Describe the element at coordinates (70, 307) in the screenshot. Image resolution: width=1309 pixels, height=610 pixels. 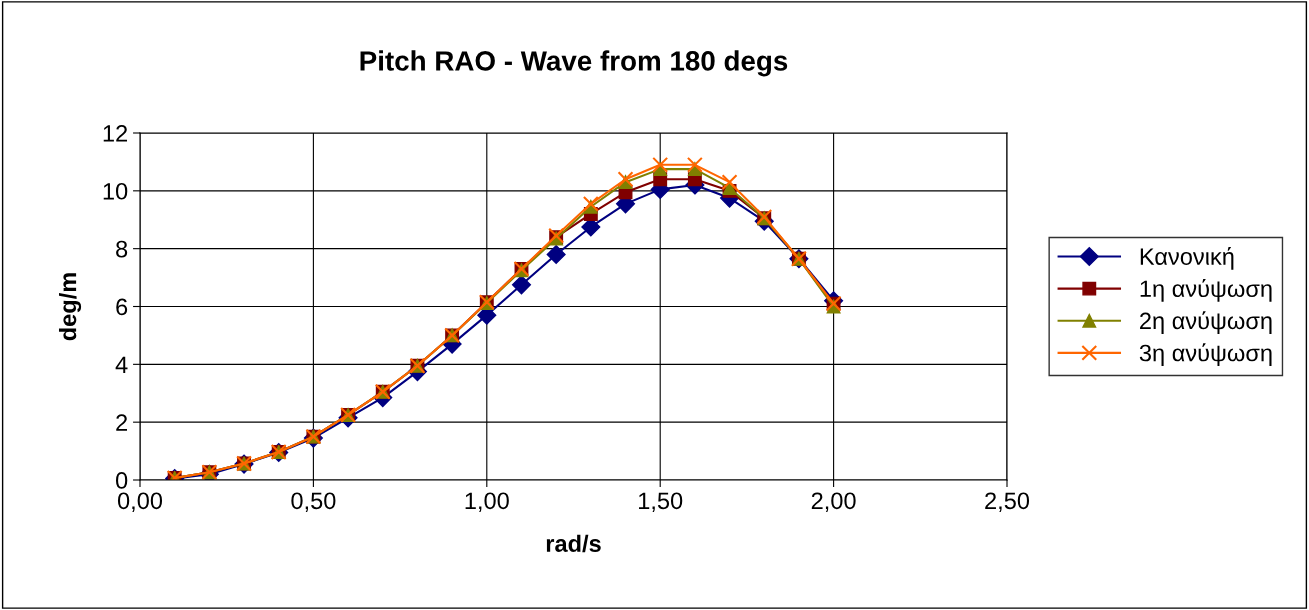
I see `y-axis-title: deg/m` at that location.